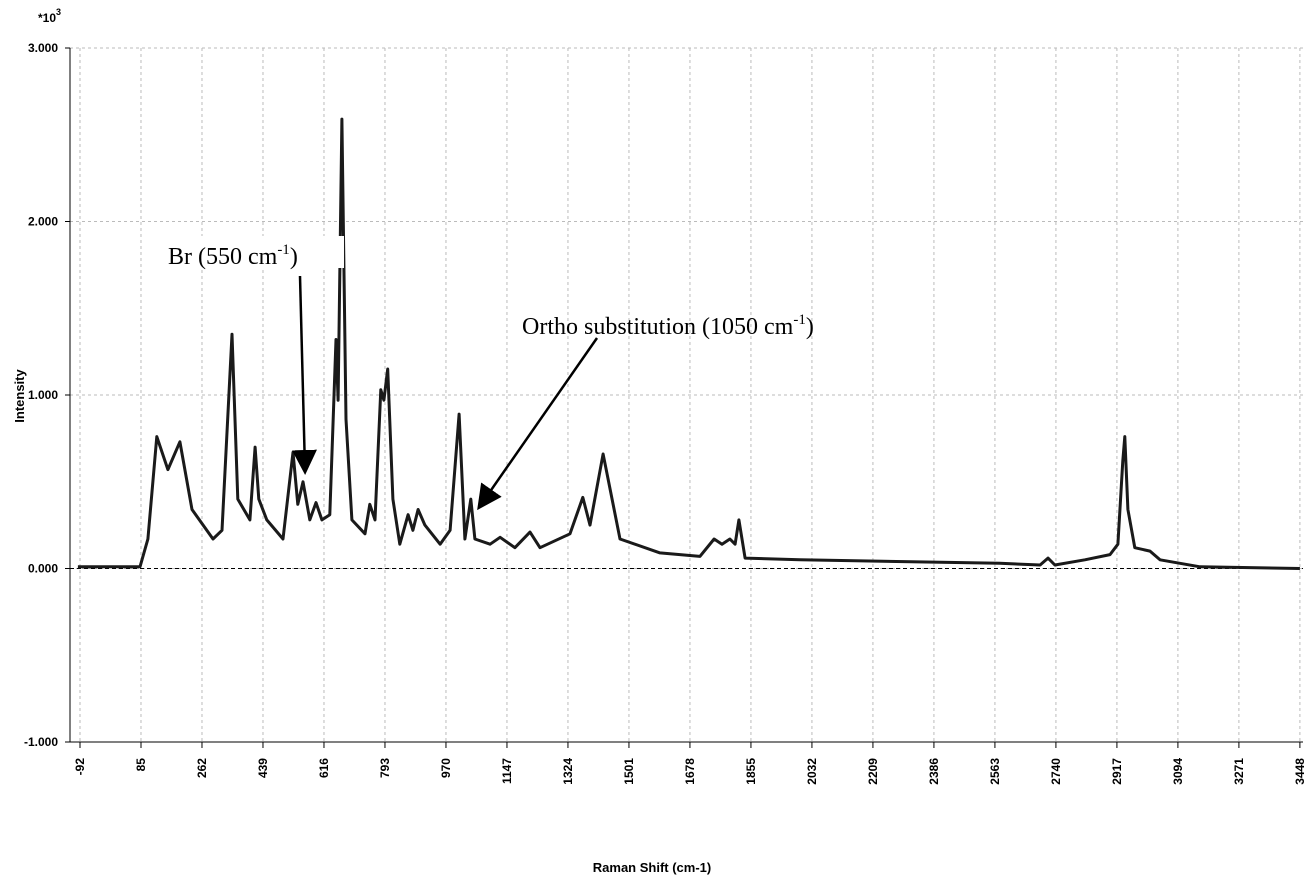  Describe the element at coordinates (812, 771) in the screenshot. I see `x-tick-label: 2032` at that location.